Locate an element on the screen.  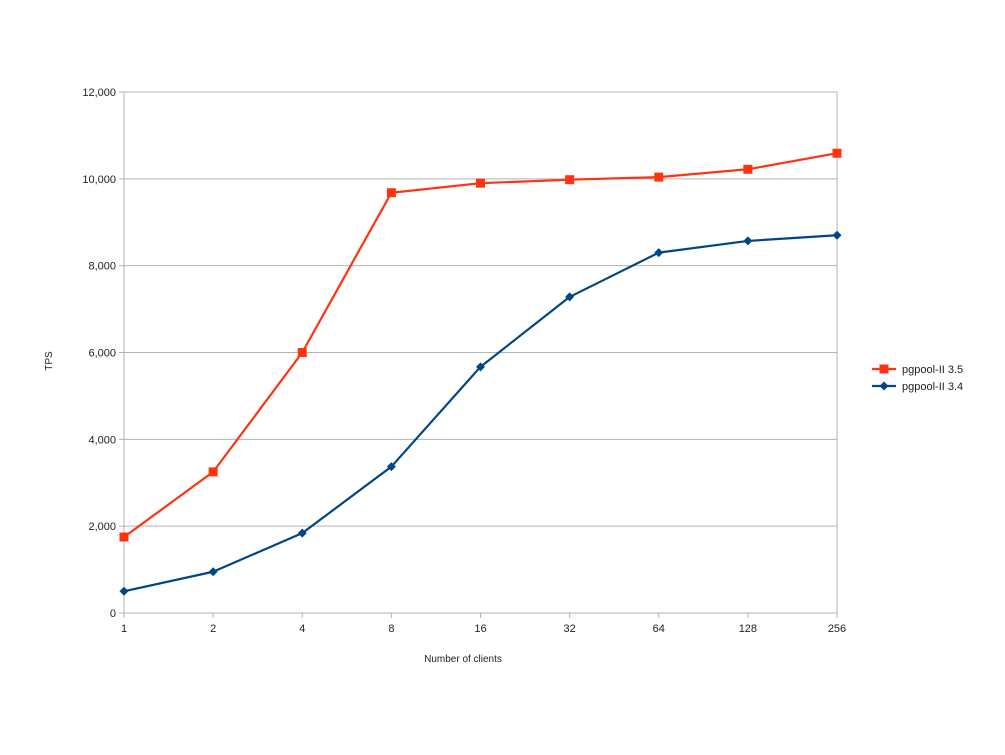
y-tick-label: 2,000 is located at coordinates (102, 527).